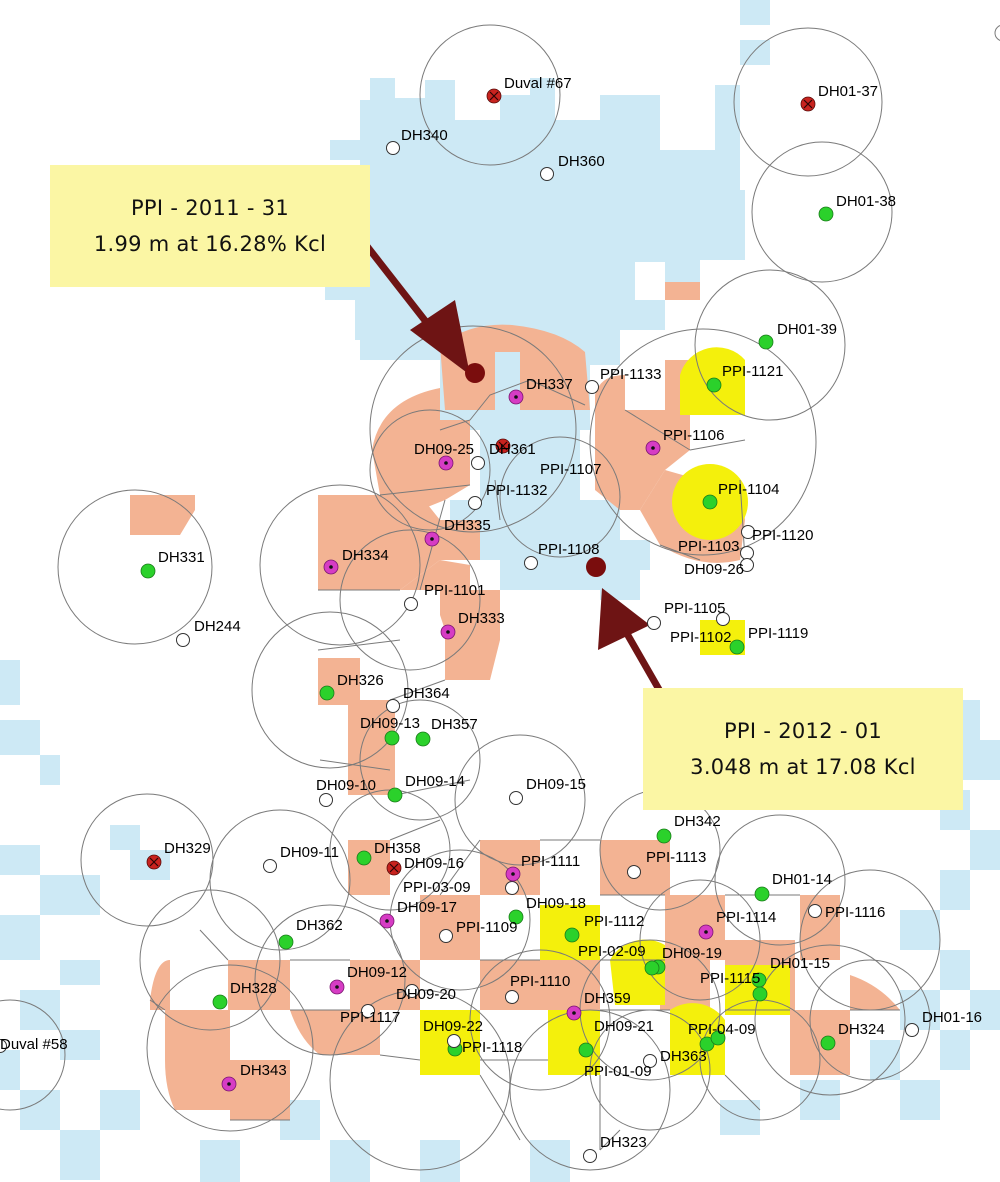 The width and height of the screenshot is (1000, 1182). I want to click on hole-dh357, so click(423, 739).